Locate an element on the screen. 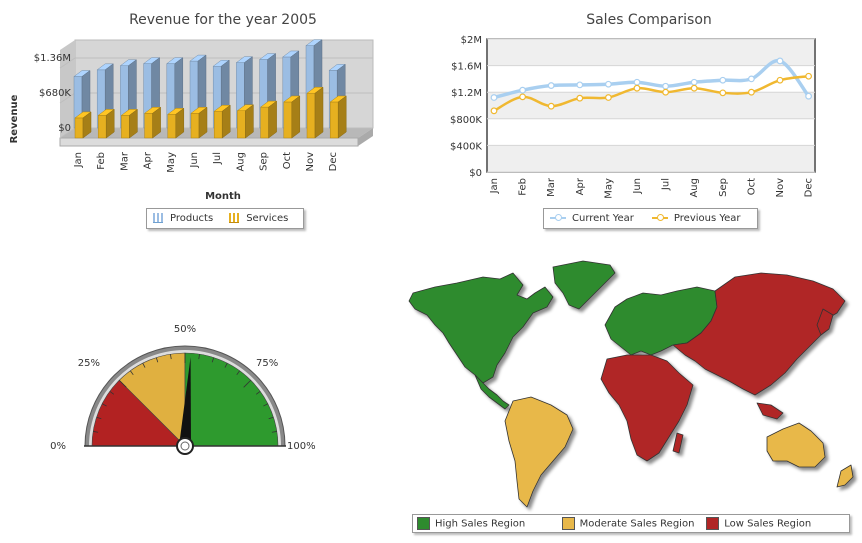  map-region-south-america is located at coordinates (539, 452).